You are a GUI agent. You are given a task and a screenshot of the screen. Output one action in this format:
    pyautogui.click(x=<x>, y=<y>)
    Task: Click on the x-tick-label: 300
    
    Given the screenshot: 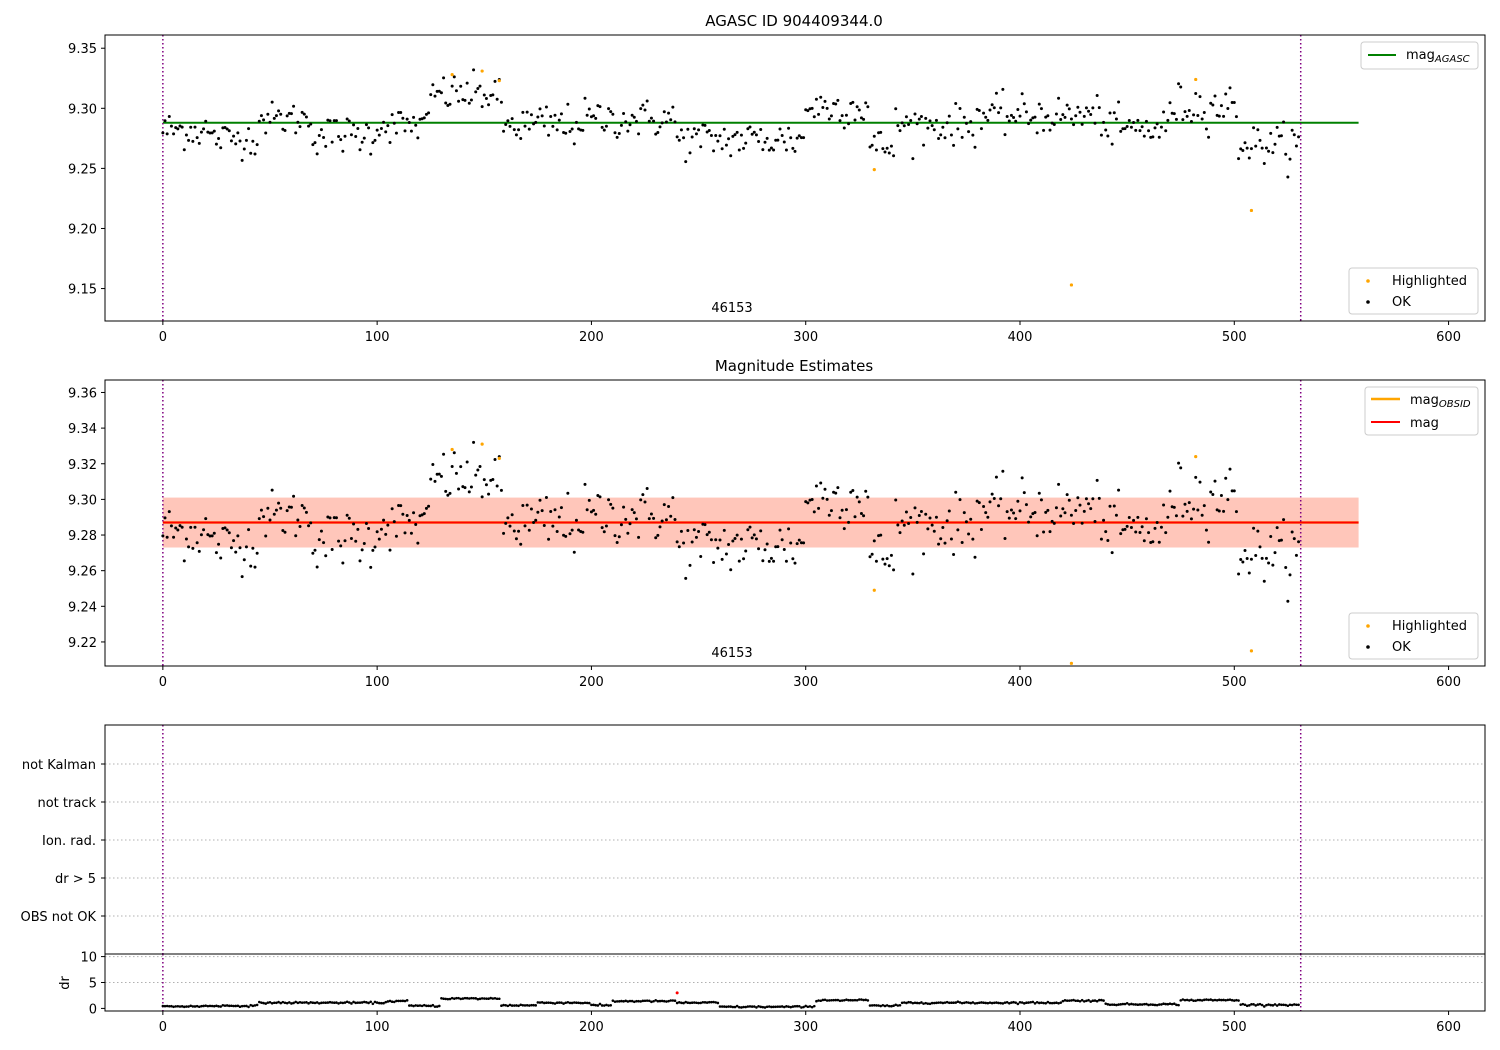 What is the action you would take?
    pyautogui.click(x=805, y=682)
    